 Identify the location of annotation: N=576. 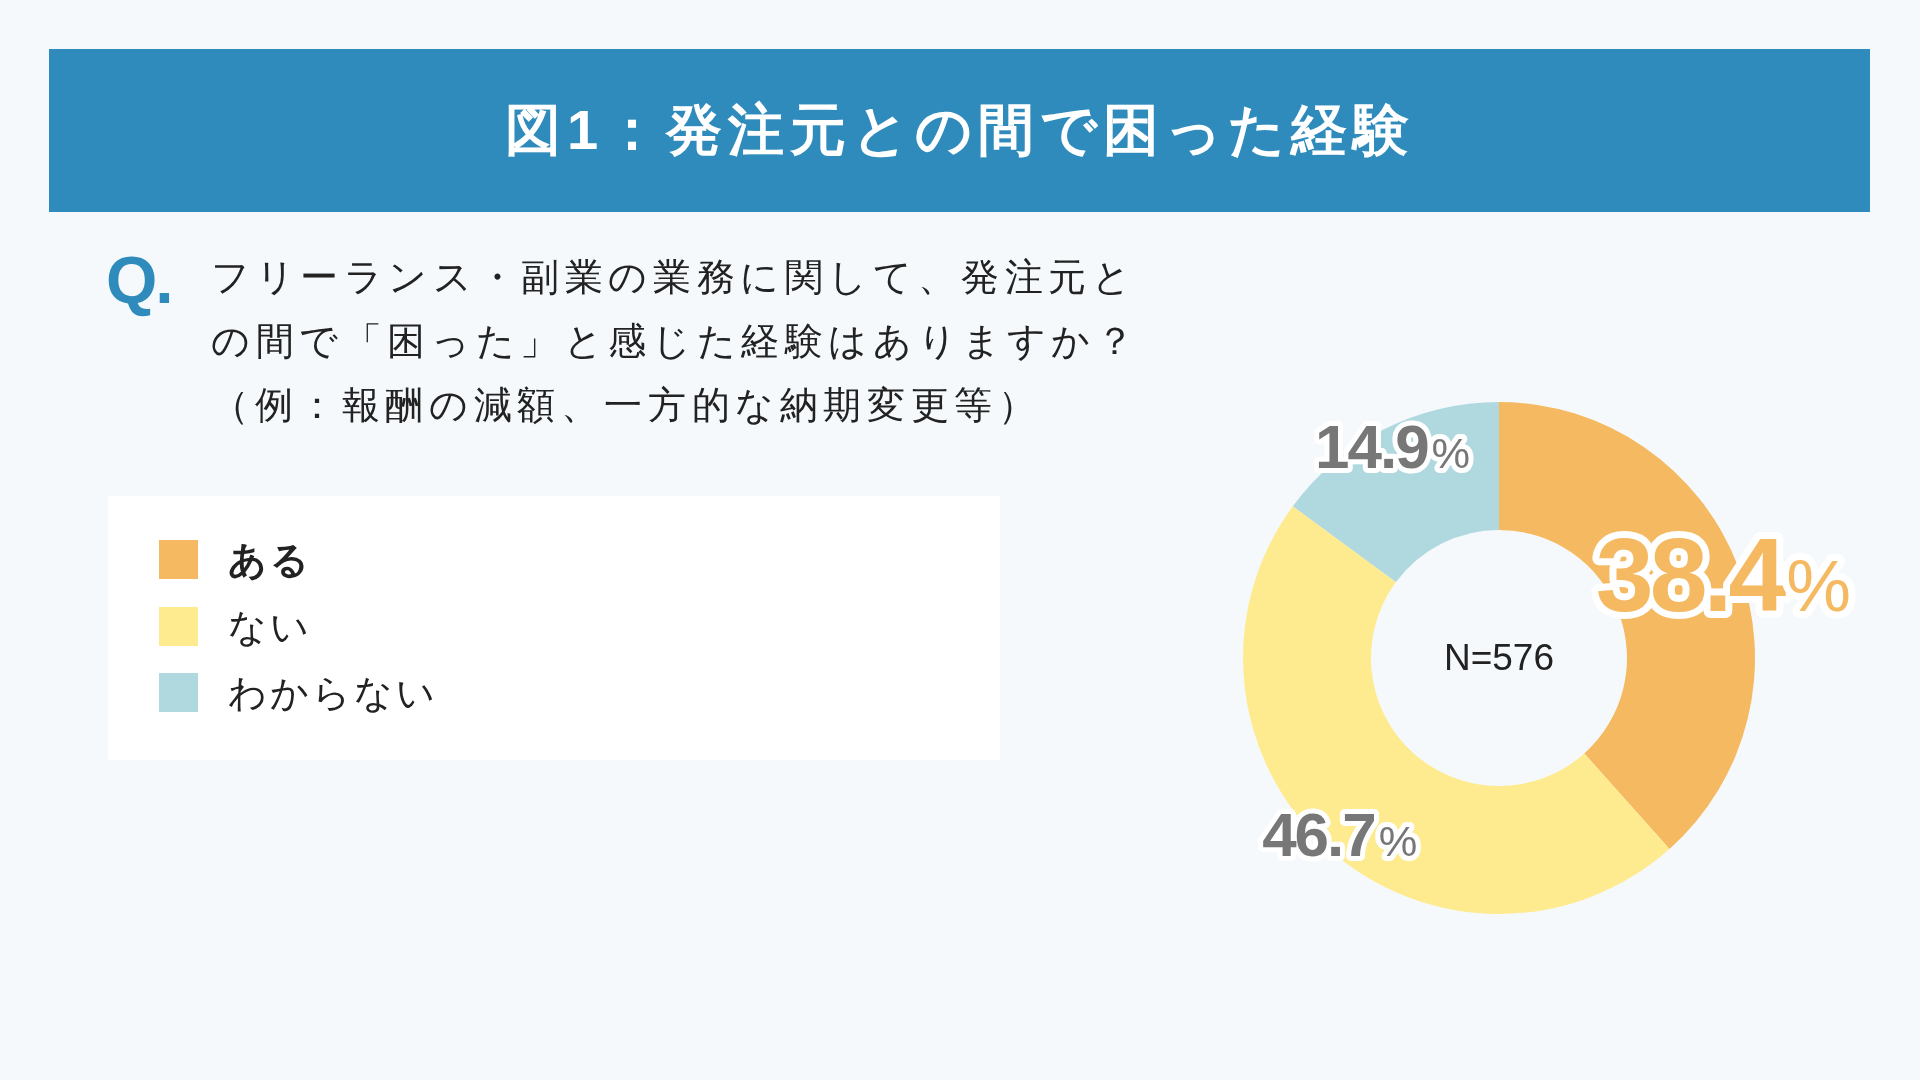
(1499, 658).